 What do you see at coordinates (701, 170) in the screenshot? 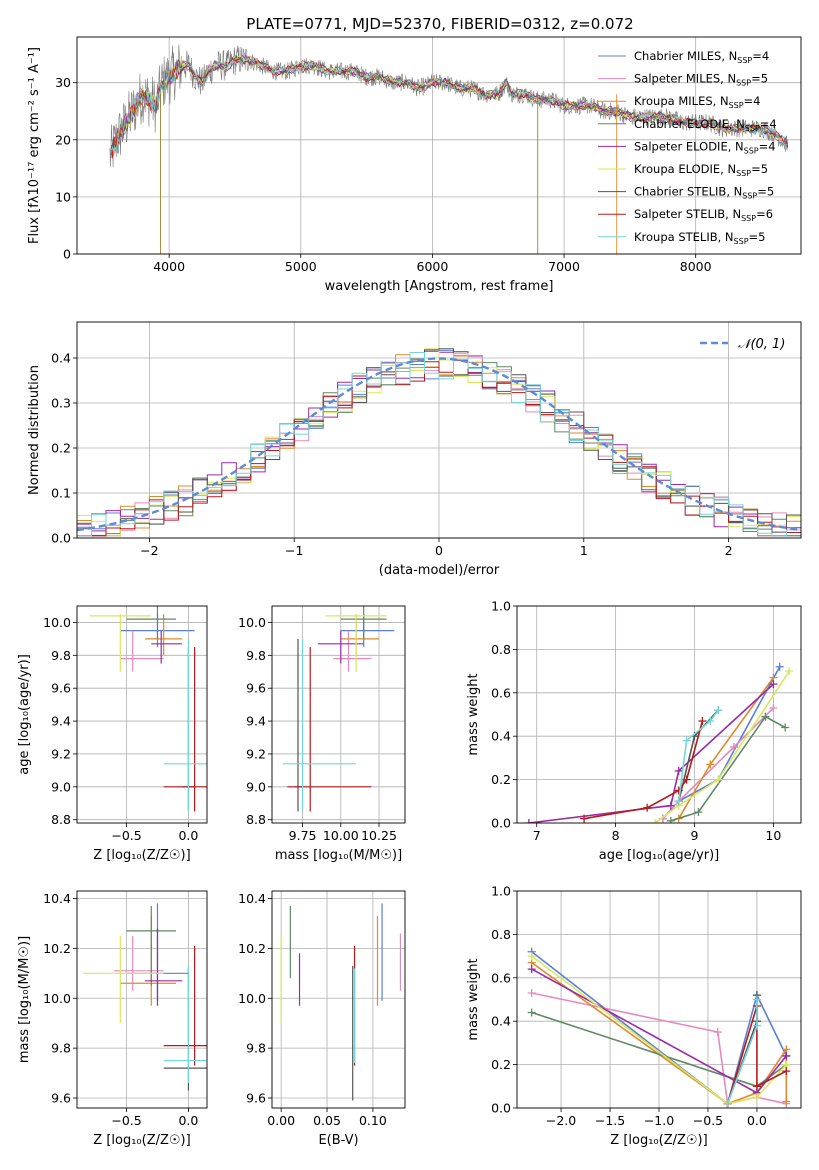
I see `legend-label-kroupa_elodie: Kroupa ELODIE, NSSP=5` at bounding box center [701, 170].